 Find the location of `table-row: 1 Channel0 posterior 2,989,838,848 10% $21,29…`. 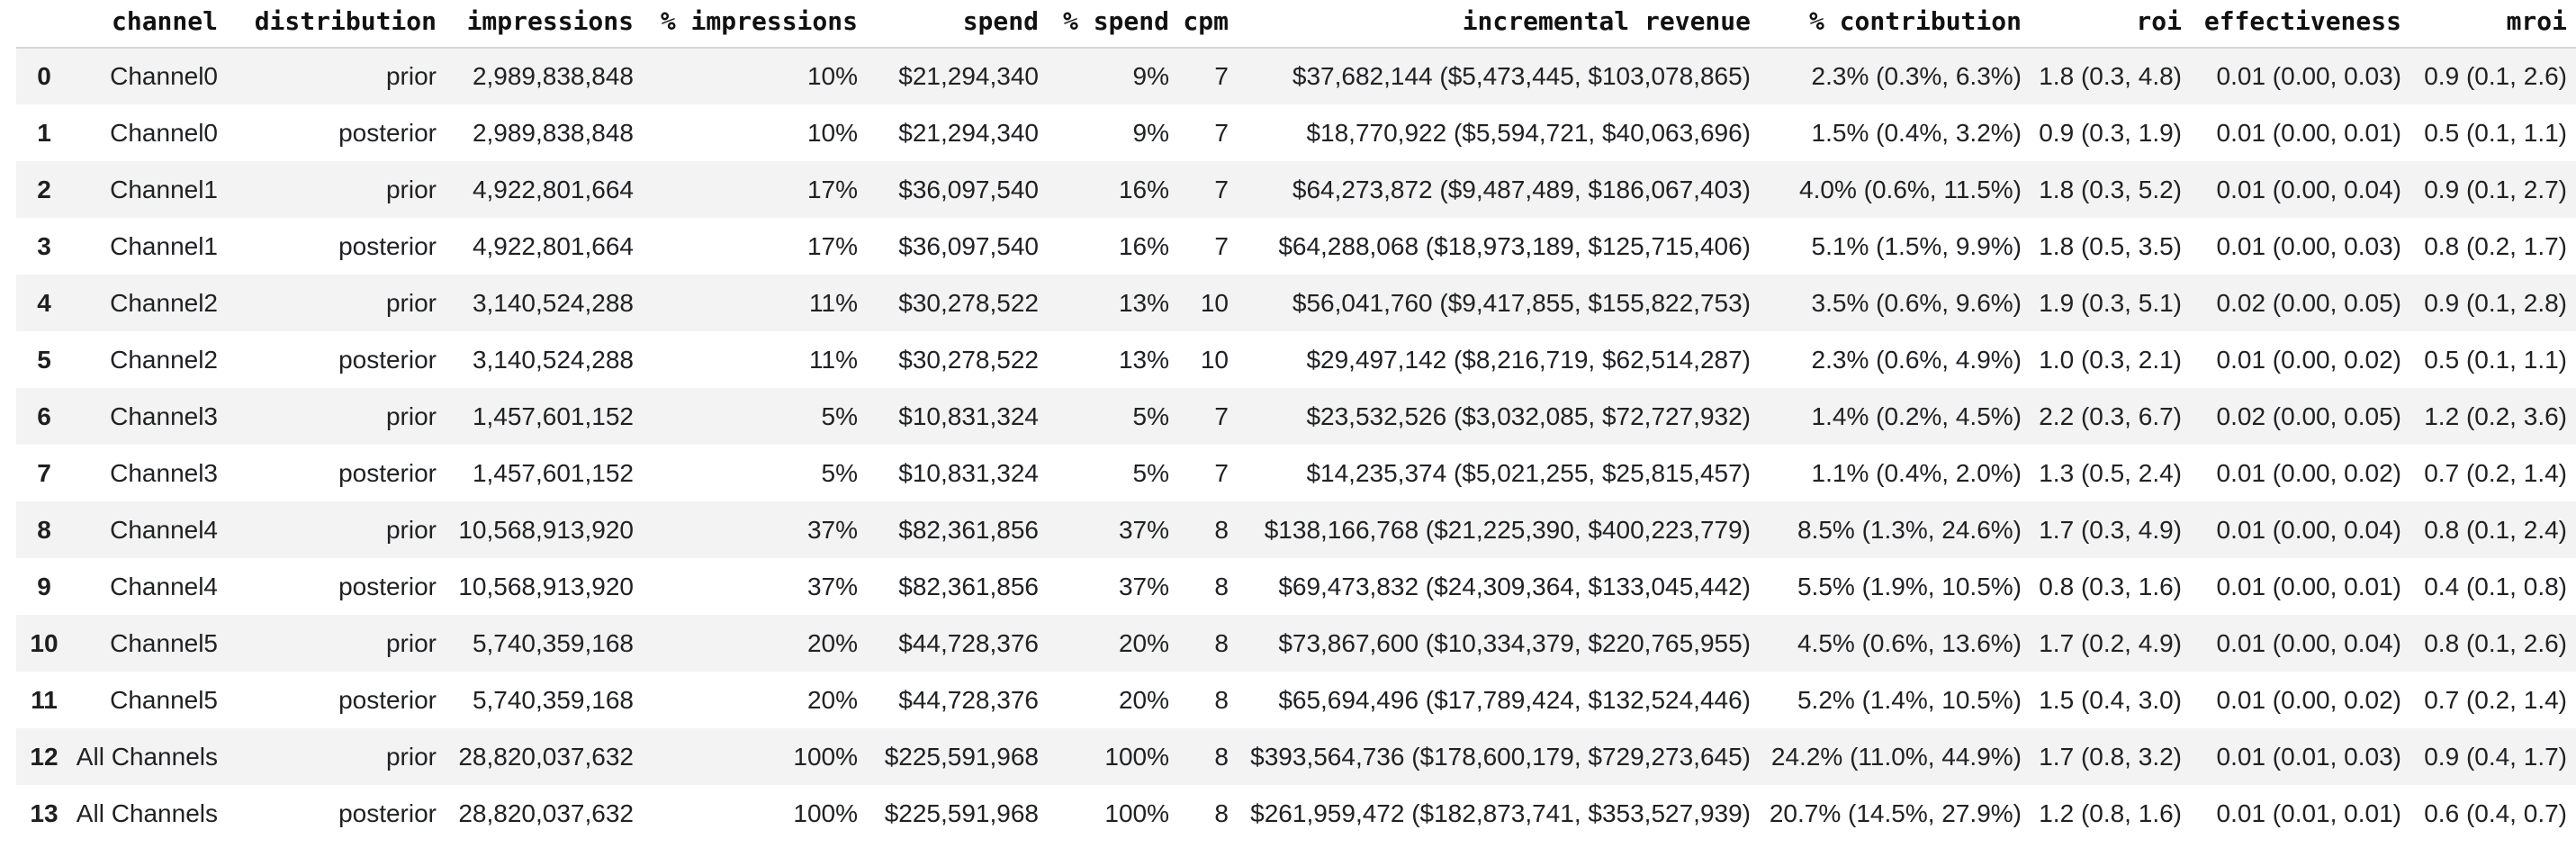

table-row: 1 Channel0 posterior 2,989,838,848 10% $21,29… is located at coordinates (1296, 132).